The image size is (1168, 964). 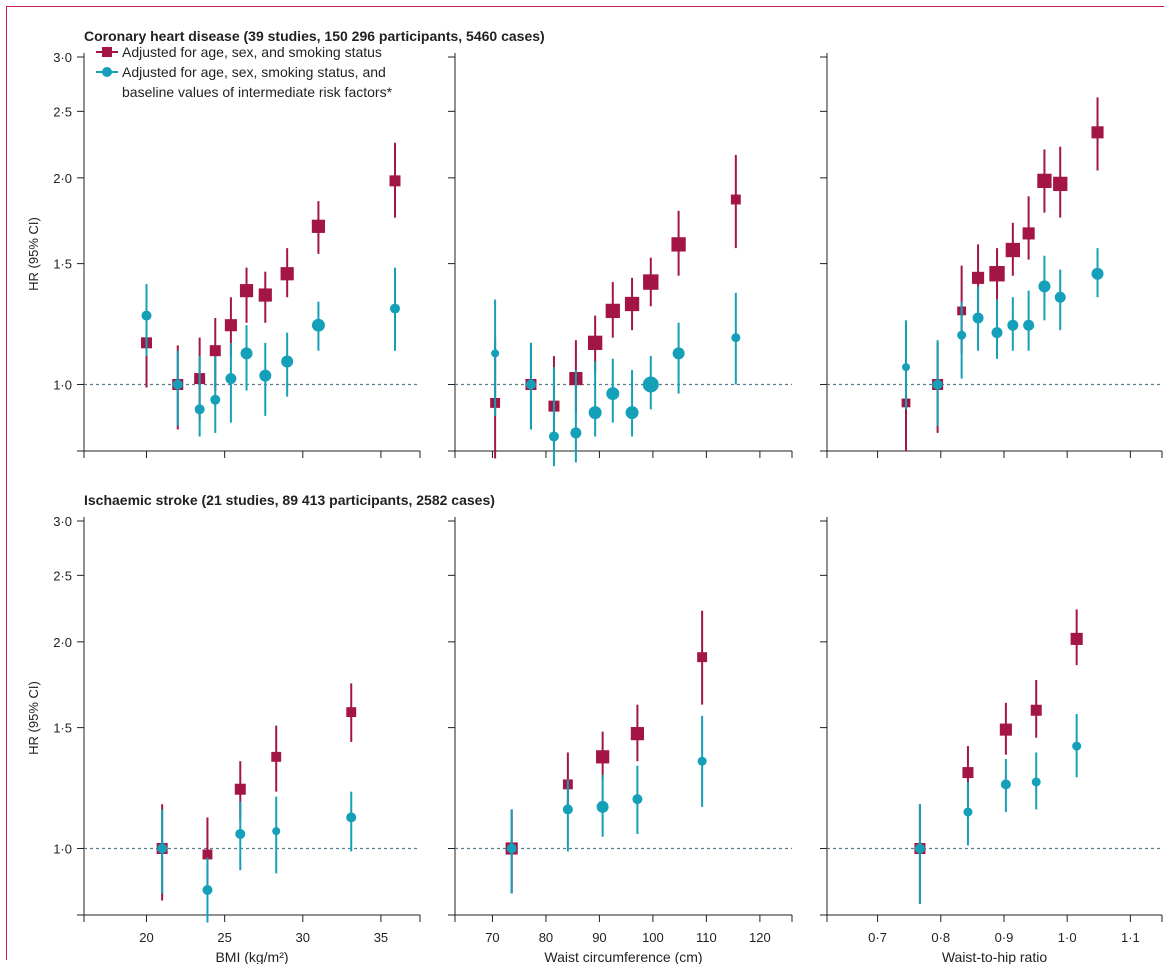 I want to click on chart-panel-stroke-wc: 70 80 90 100 110 120 Waist circumference (cm), so click(x=620, y=740).